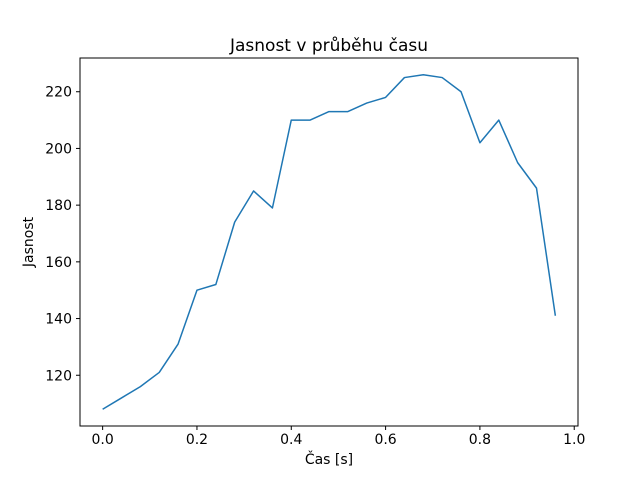 This screenshot has width=640, height=480. Describe the element at coordinates (58, 320) in the screenshot. I see `y-tick-label: 140` at that location.